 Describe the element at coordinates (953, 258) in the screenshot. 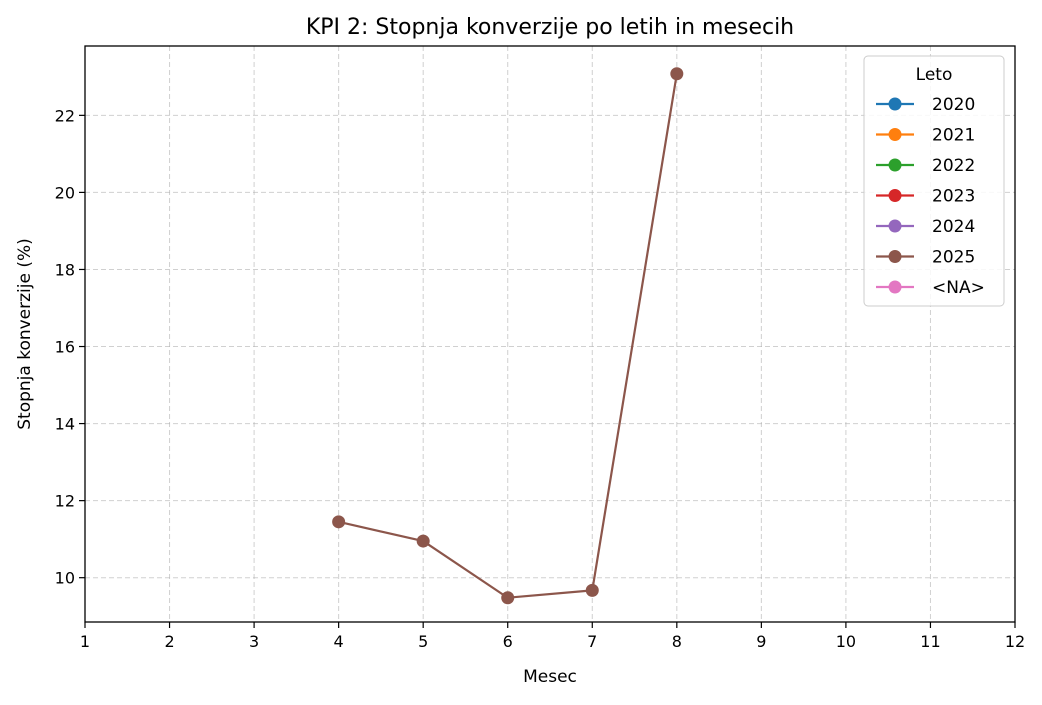

I see `legend-label: 2025` at that location.